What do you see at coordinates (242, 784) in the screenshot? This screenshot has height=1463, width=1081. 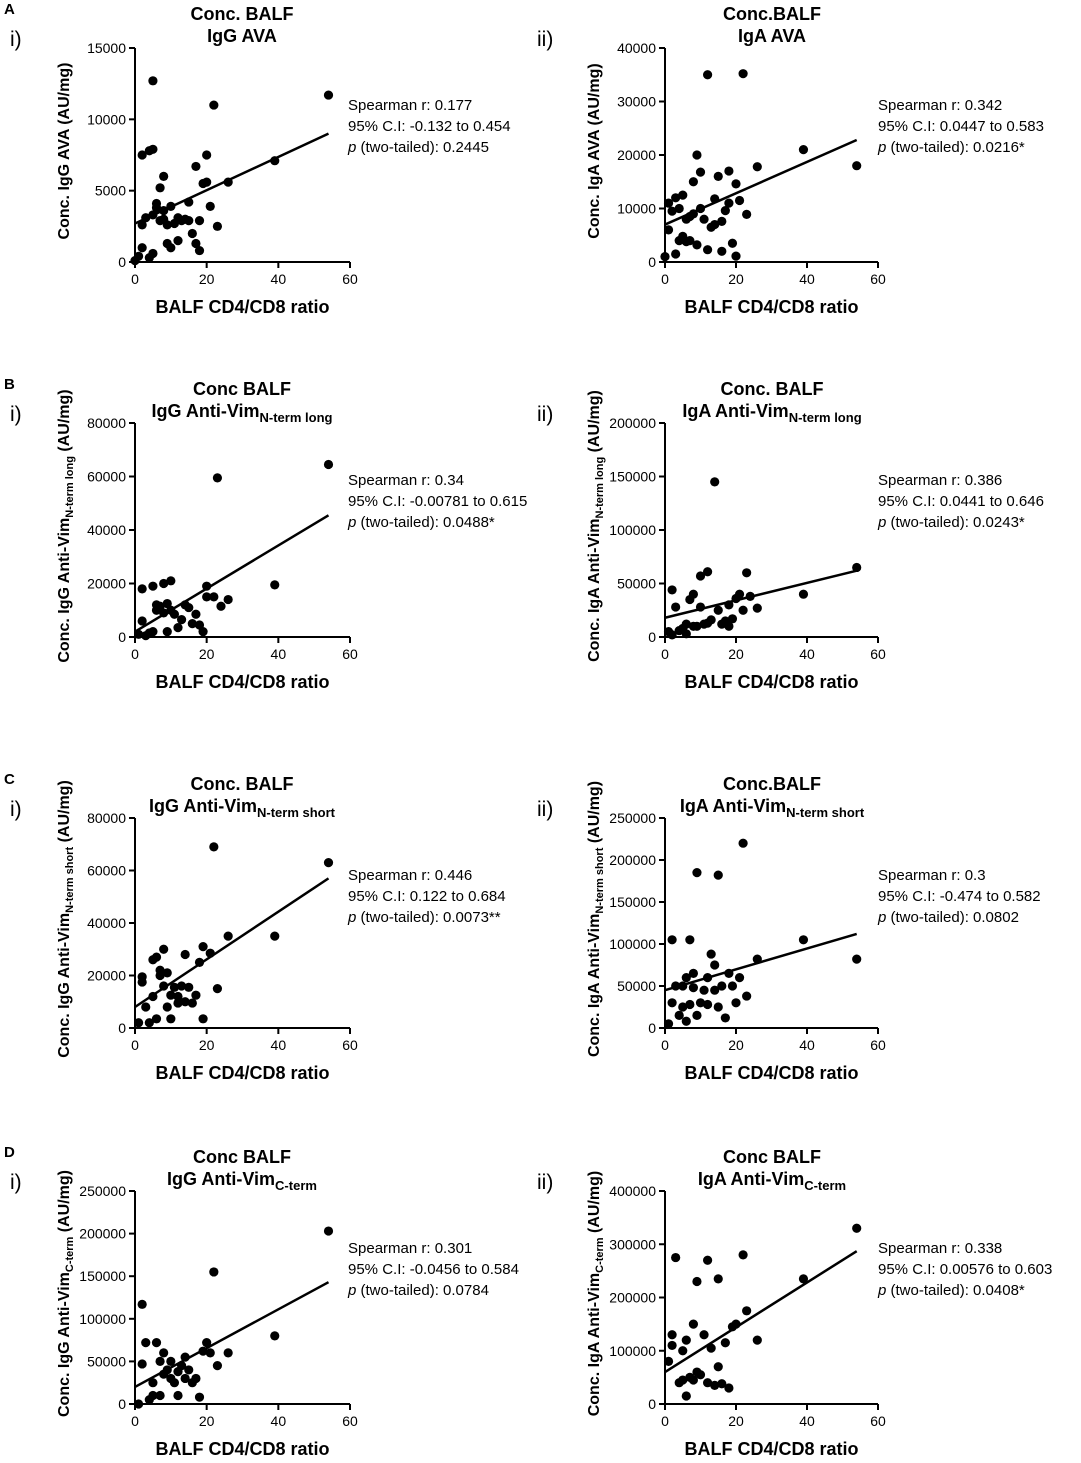 I see `chart-title-line1: Conc. BALF` at bounding box center [242, 784].